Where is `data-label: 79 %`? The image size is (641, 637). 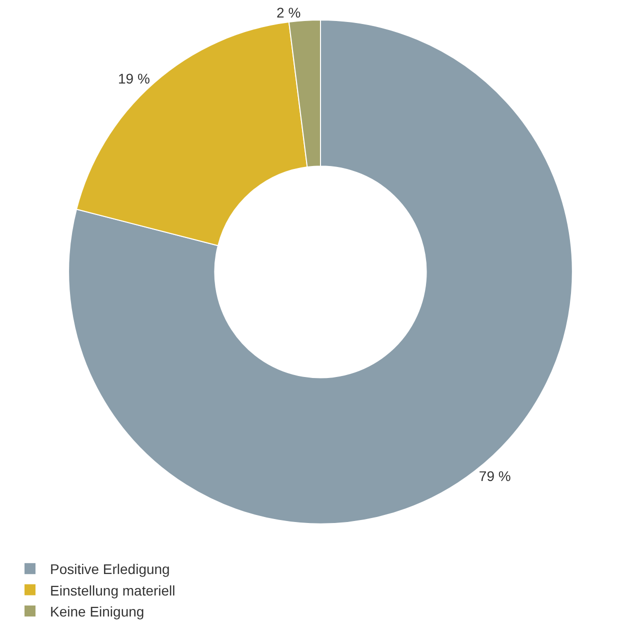 data-label: 79 % is located at coordinates (494, 476).